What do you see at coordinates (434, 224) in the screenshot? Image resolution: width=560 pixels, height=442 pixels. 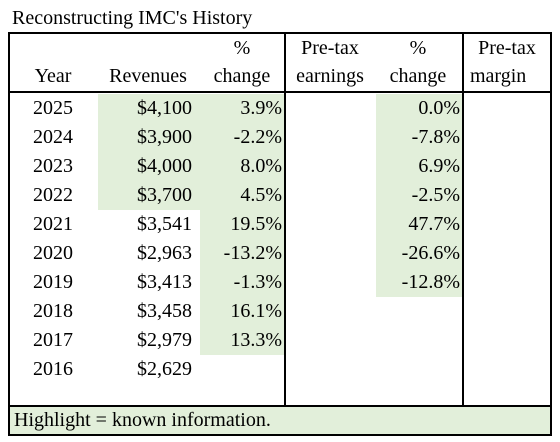 I see `cell-earn-change: 47.7%` at bounding box center [434, 224].